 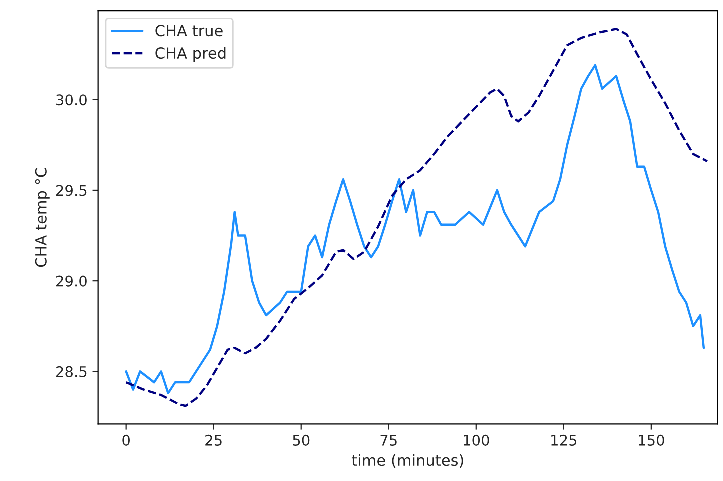 I want to click on x-tick-label: 125, so click(x=564, y=440).